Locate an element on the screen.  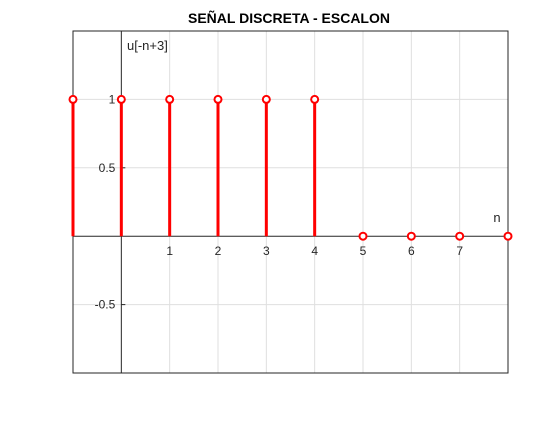
x-tick-label: 1 is located at coordinates (169, 251).